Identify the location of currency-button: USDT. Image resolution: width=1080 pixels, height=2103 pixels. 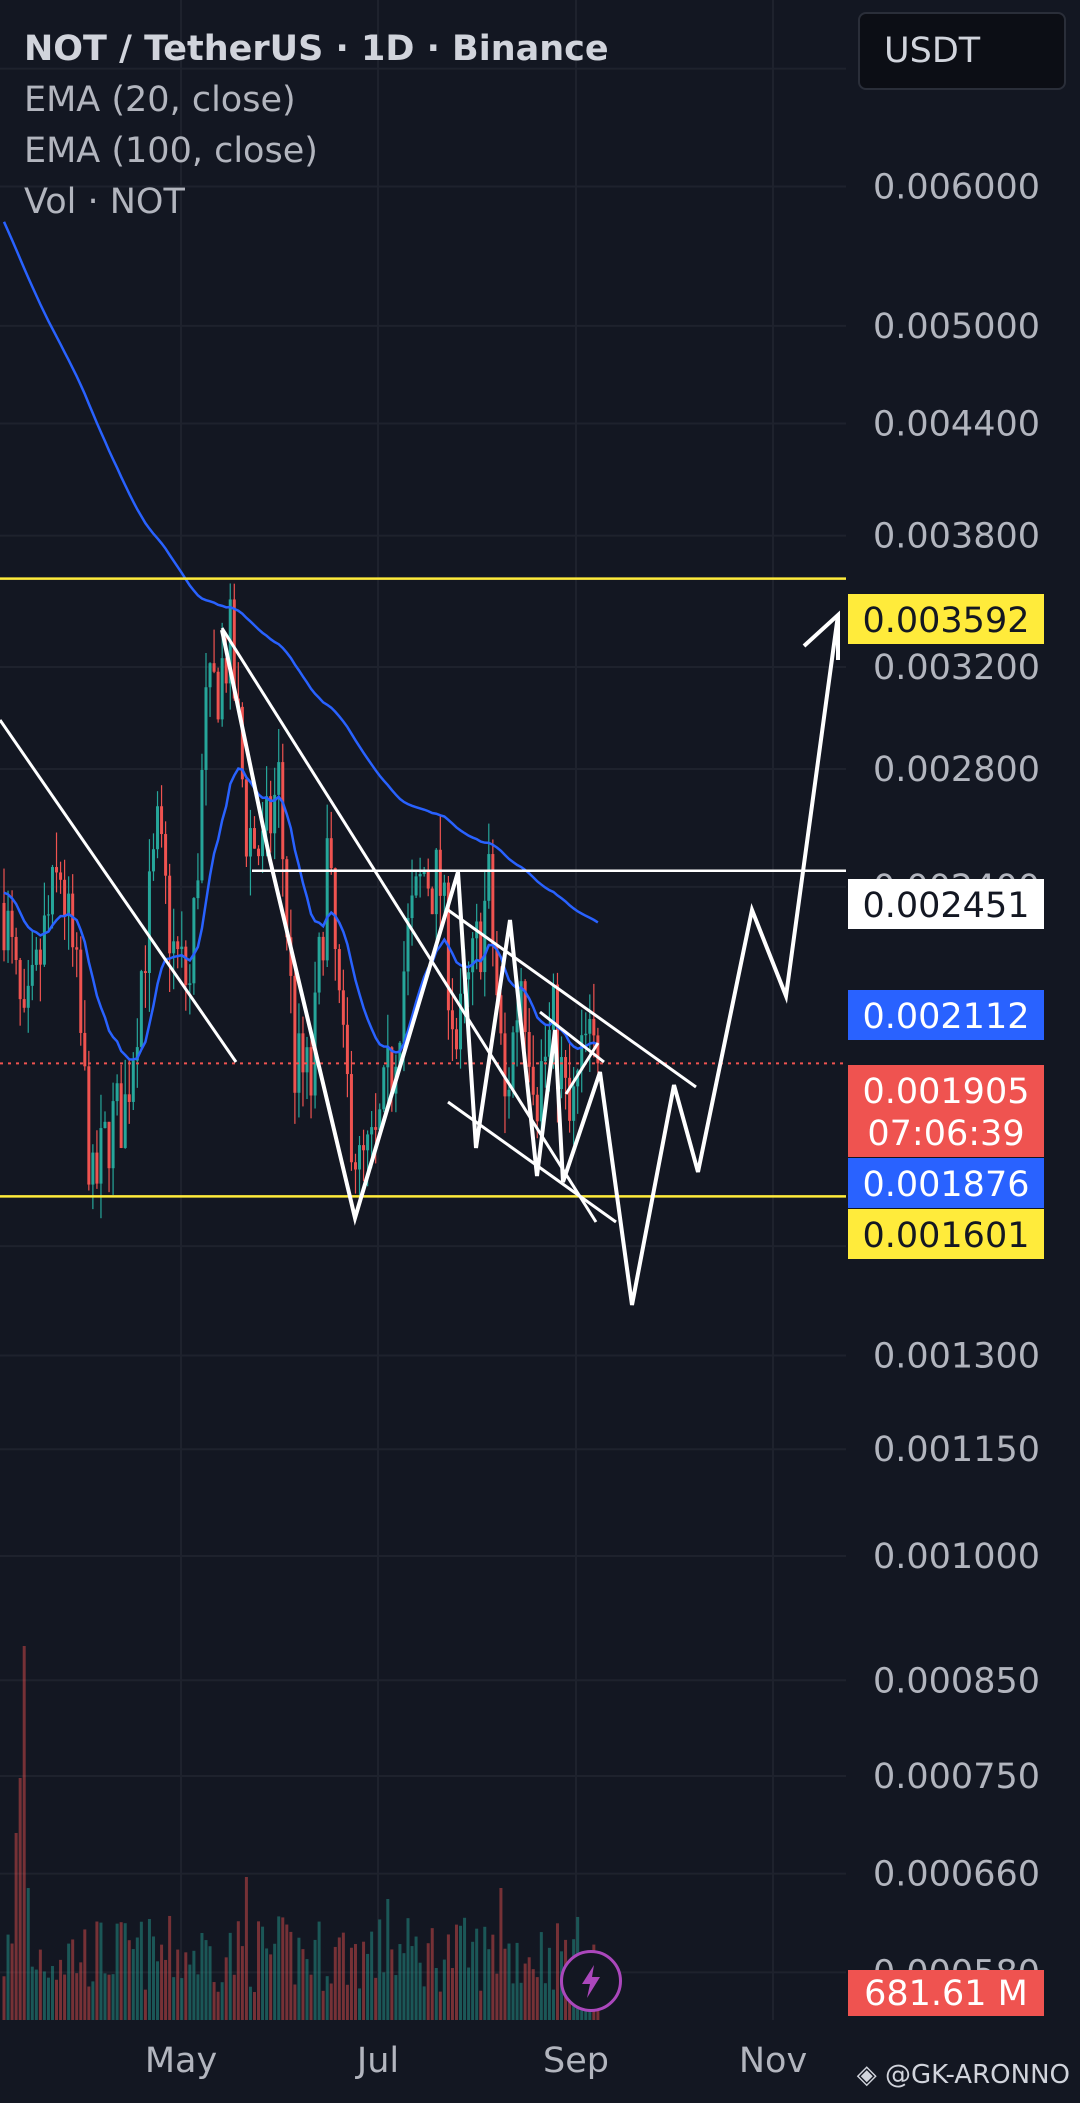
(962, 51).